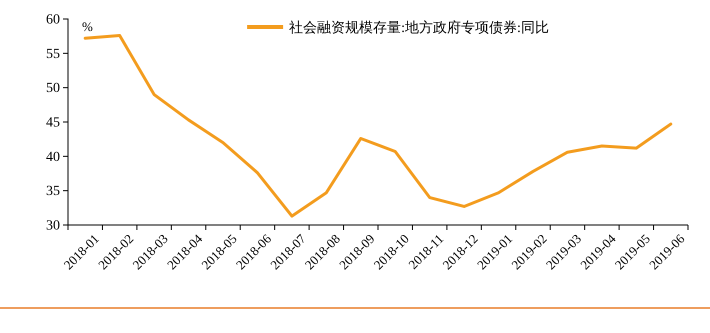  Describe the element at coordinates (53, 122) in the screenshot. I see `y-tick-label: 45` at that location.